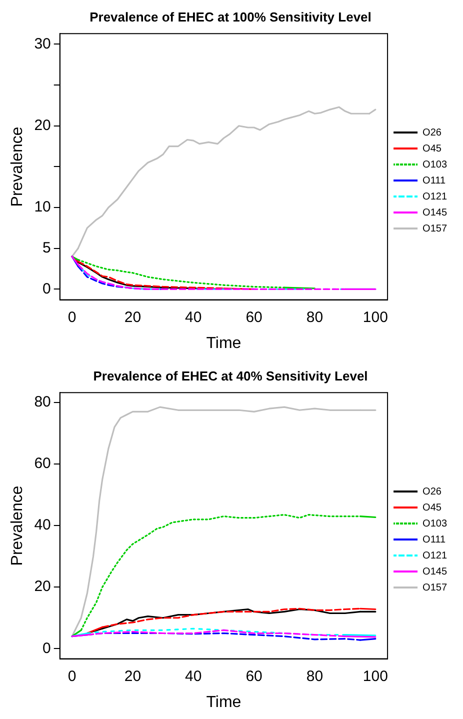 Image resolution: width=463 pixels, height=719 pixels. Describe the element at coordinates (46, 247) in the screenshot. I see `y-tick-label: 5` at that location.